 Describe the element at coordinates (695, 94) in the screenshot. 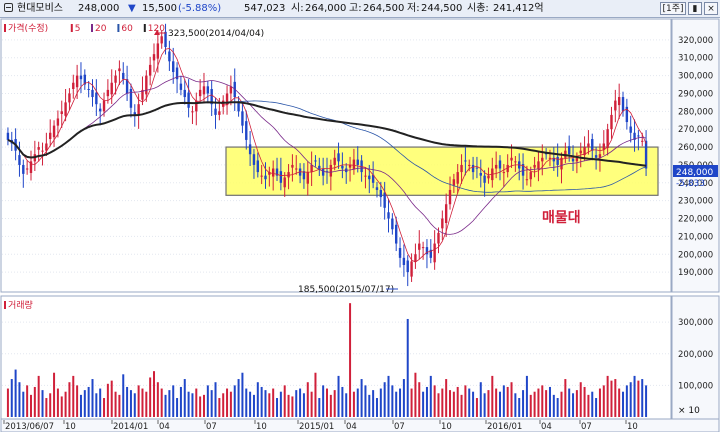

I see `price-tick-label: 290,000` at that location.